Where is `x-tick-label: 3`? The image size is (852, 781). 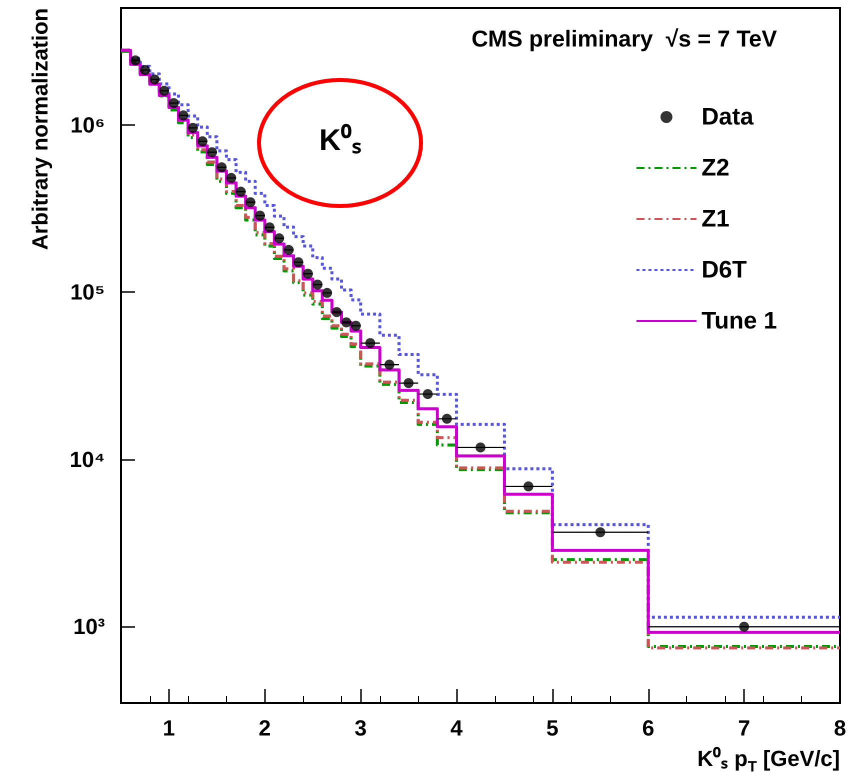
x-tick-label: 3 is located at coordinates (360, 728).